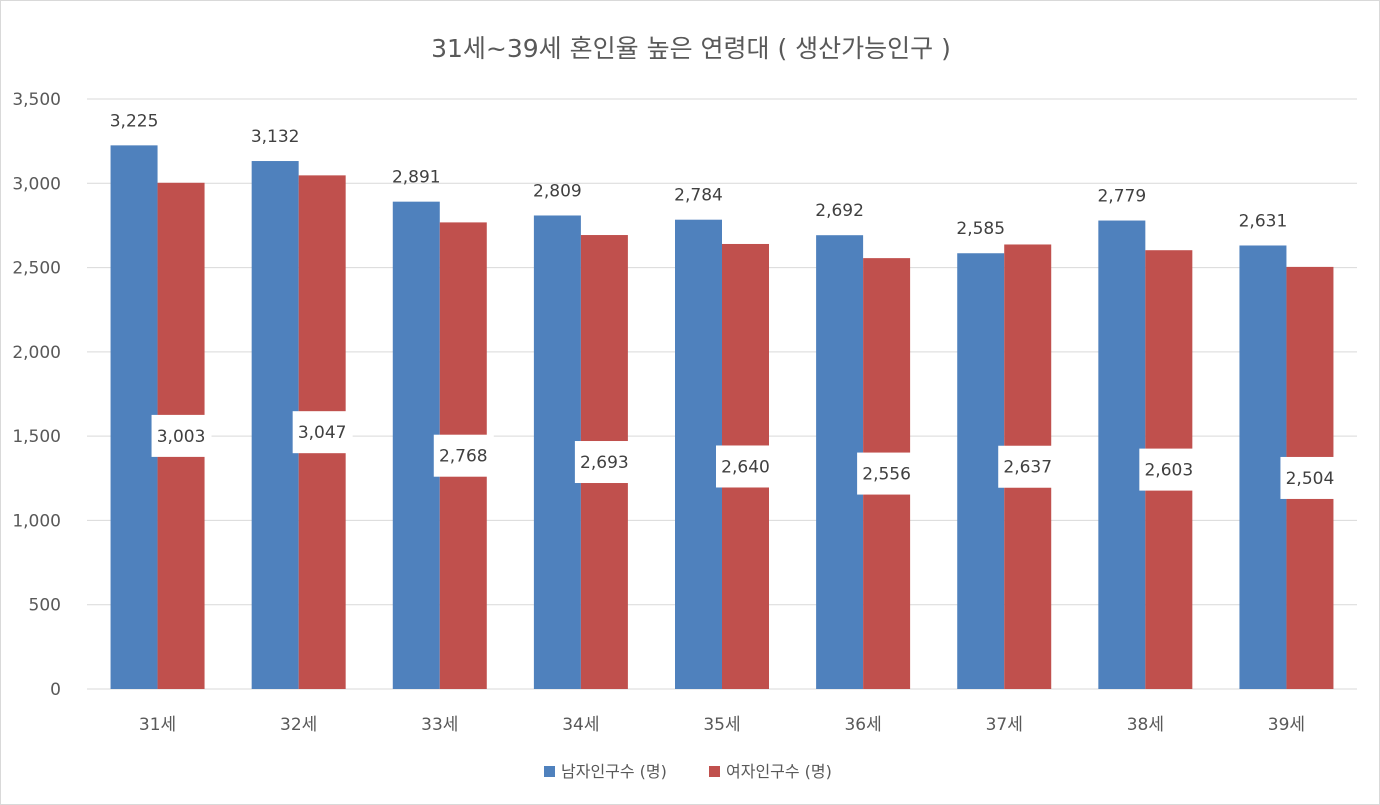  What do you see at coordinates (416, 178) in the screenshot?
I see `data-label-male: 2,891` at bounding box center [416, 178].